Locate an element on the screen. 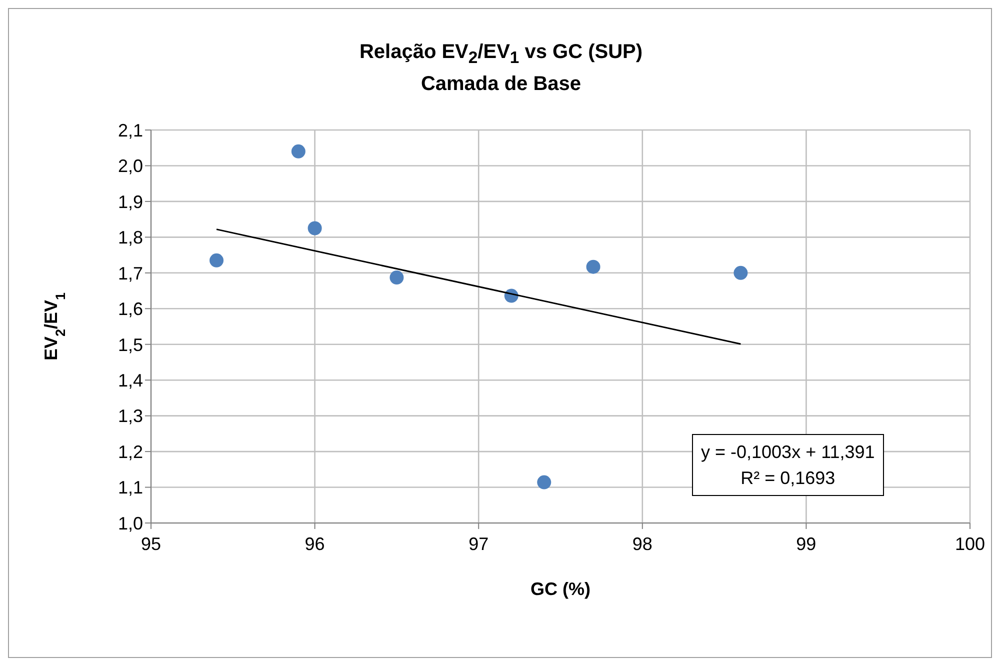  chart-title: Relação EV$_{2}$/EV$_{1}$ vs GC (SUP) is located at coordinates (501, 54).